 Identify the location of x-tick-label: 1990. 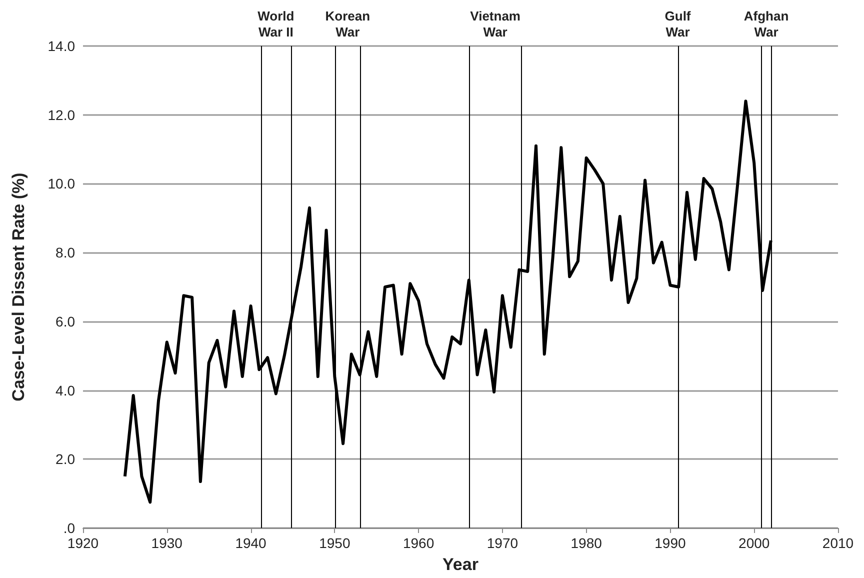
(670, 543).